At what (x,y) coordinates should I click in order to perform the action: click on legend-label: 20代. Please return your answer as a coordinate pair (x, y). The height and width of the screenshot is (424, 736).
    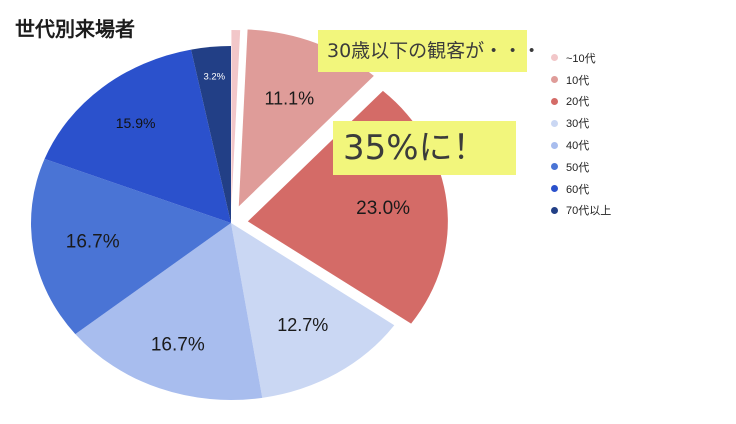
    Looking at the image, I should click on (578, 102).